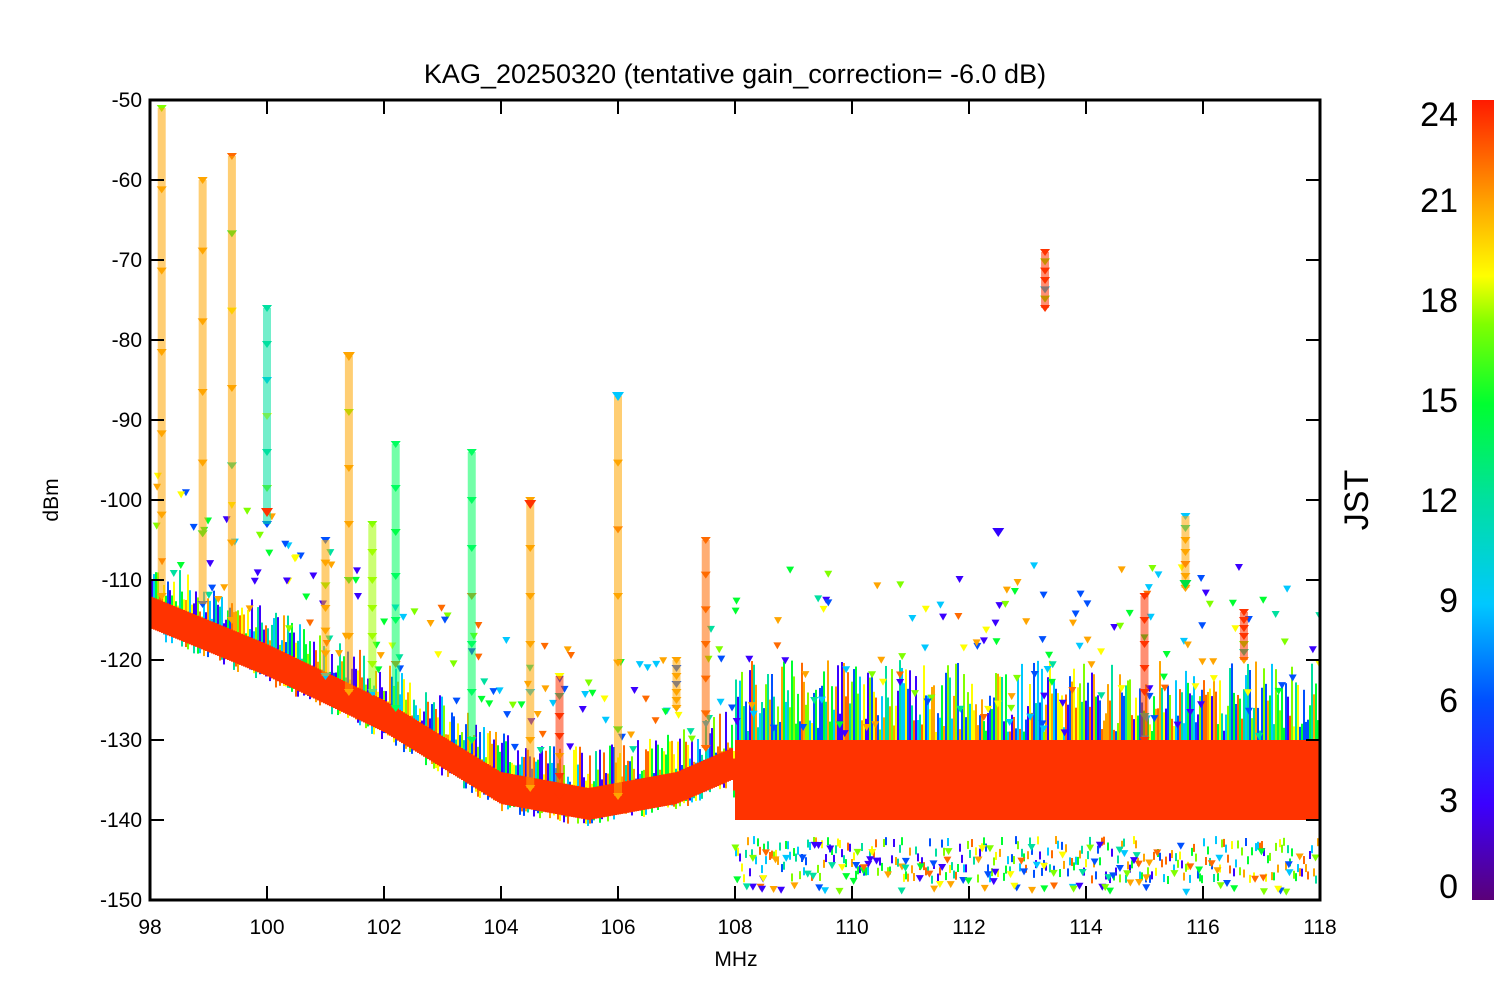 Image resolution: width=1500 pixels, height=1000 pixels. Describe the element at coordinates (734, 927) in the screenshot. I see `x-tick-label: 108` at that location.